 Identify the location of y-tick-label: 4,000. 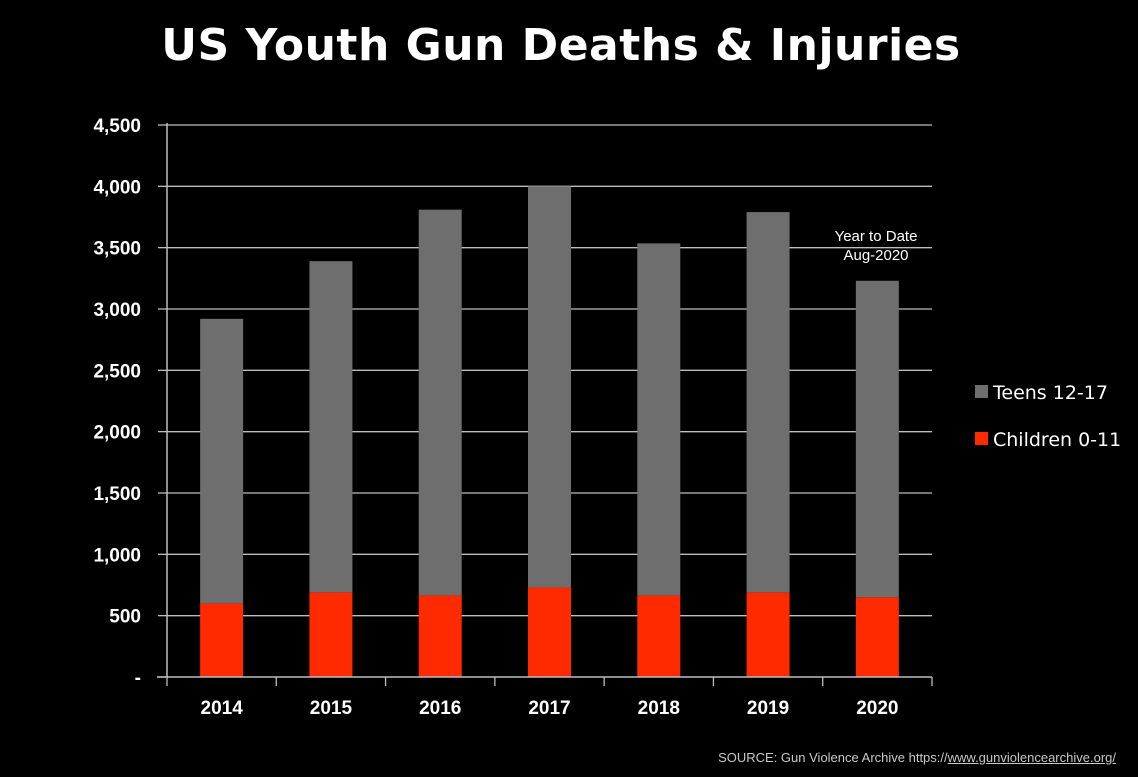
(117, 187).